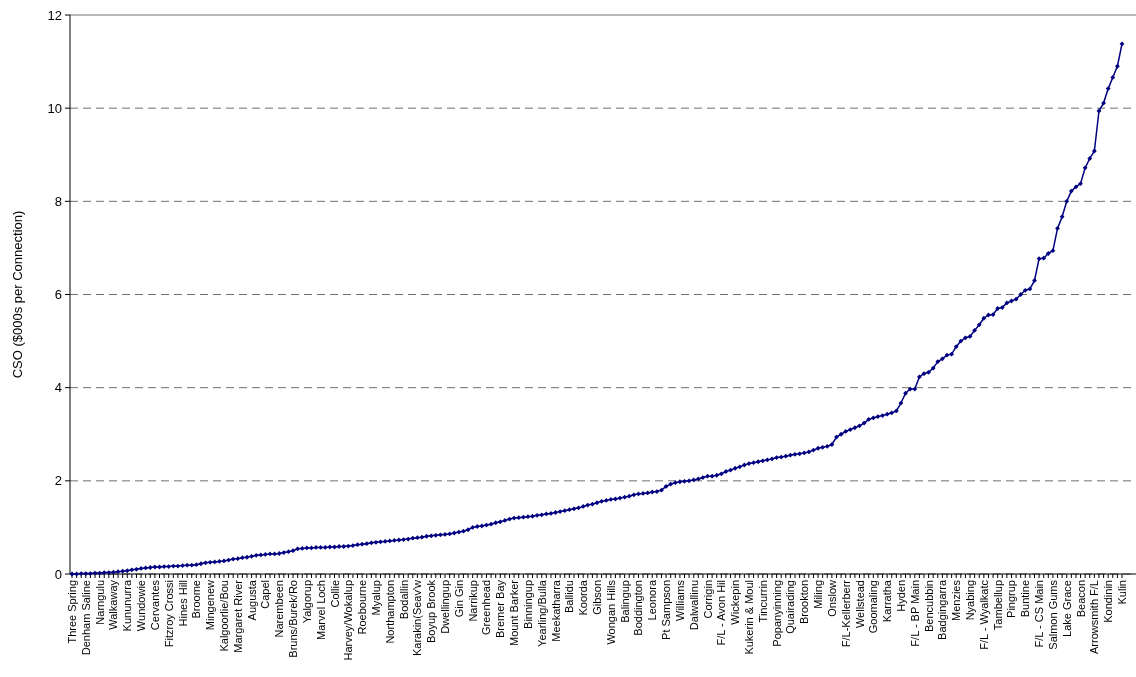  I want to click on x-tick-label: Gin Gin, so click(458, 599).